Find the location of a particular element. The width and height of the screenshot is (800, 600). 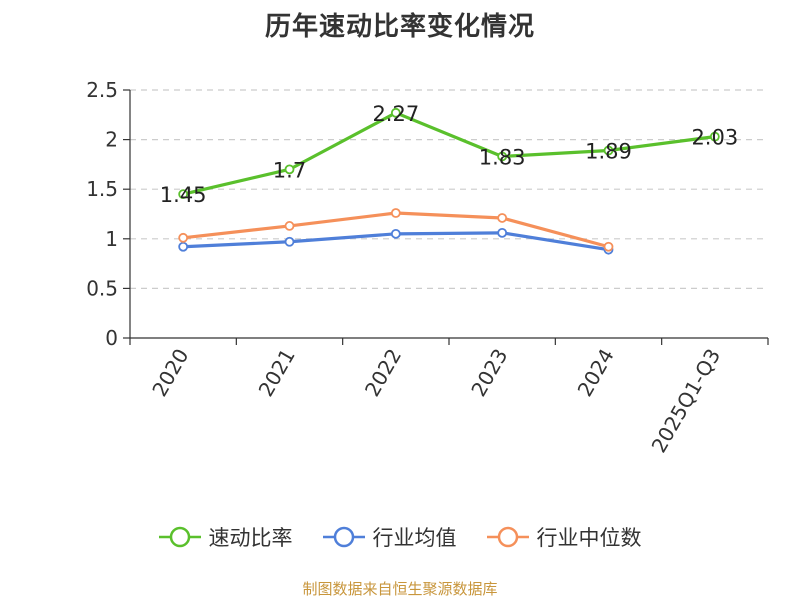

y-tick-label: 2 is located at coordinates (111, 140).